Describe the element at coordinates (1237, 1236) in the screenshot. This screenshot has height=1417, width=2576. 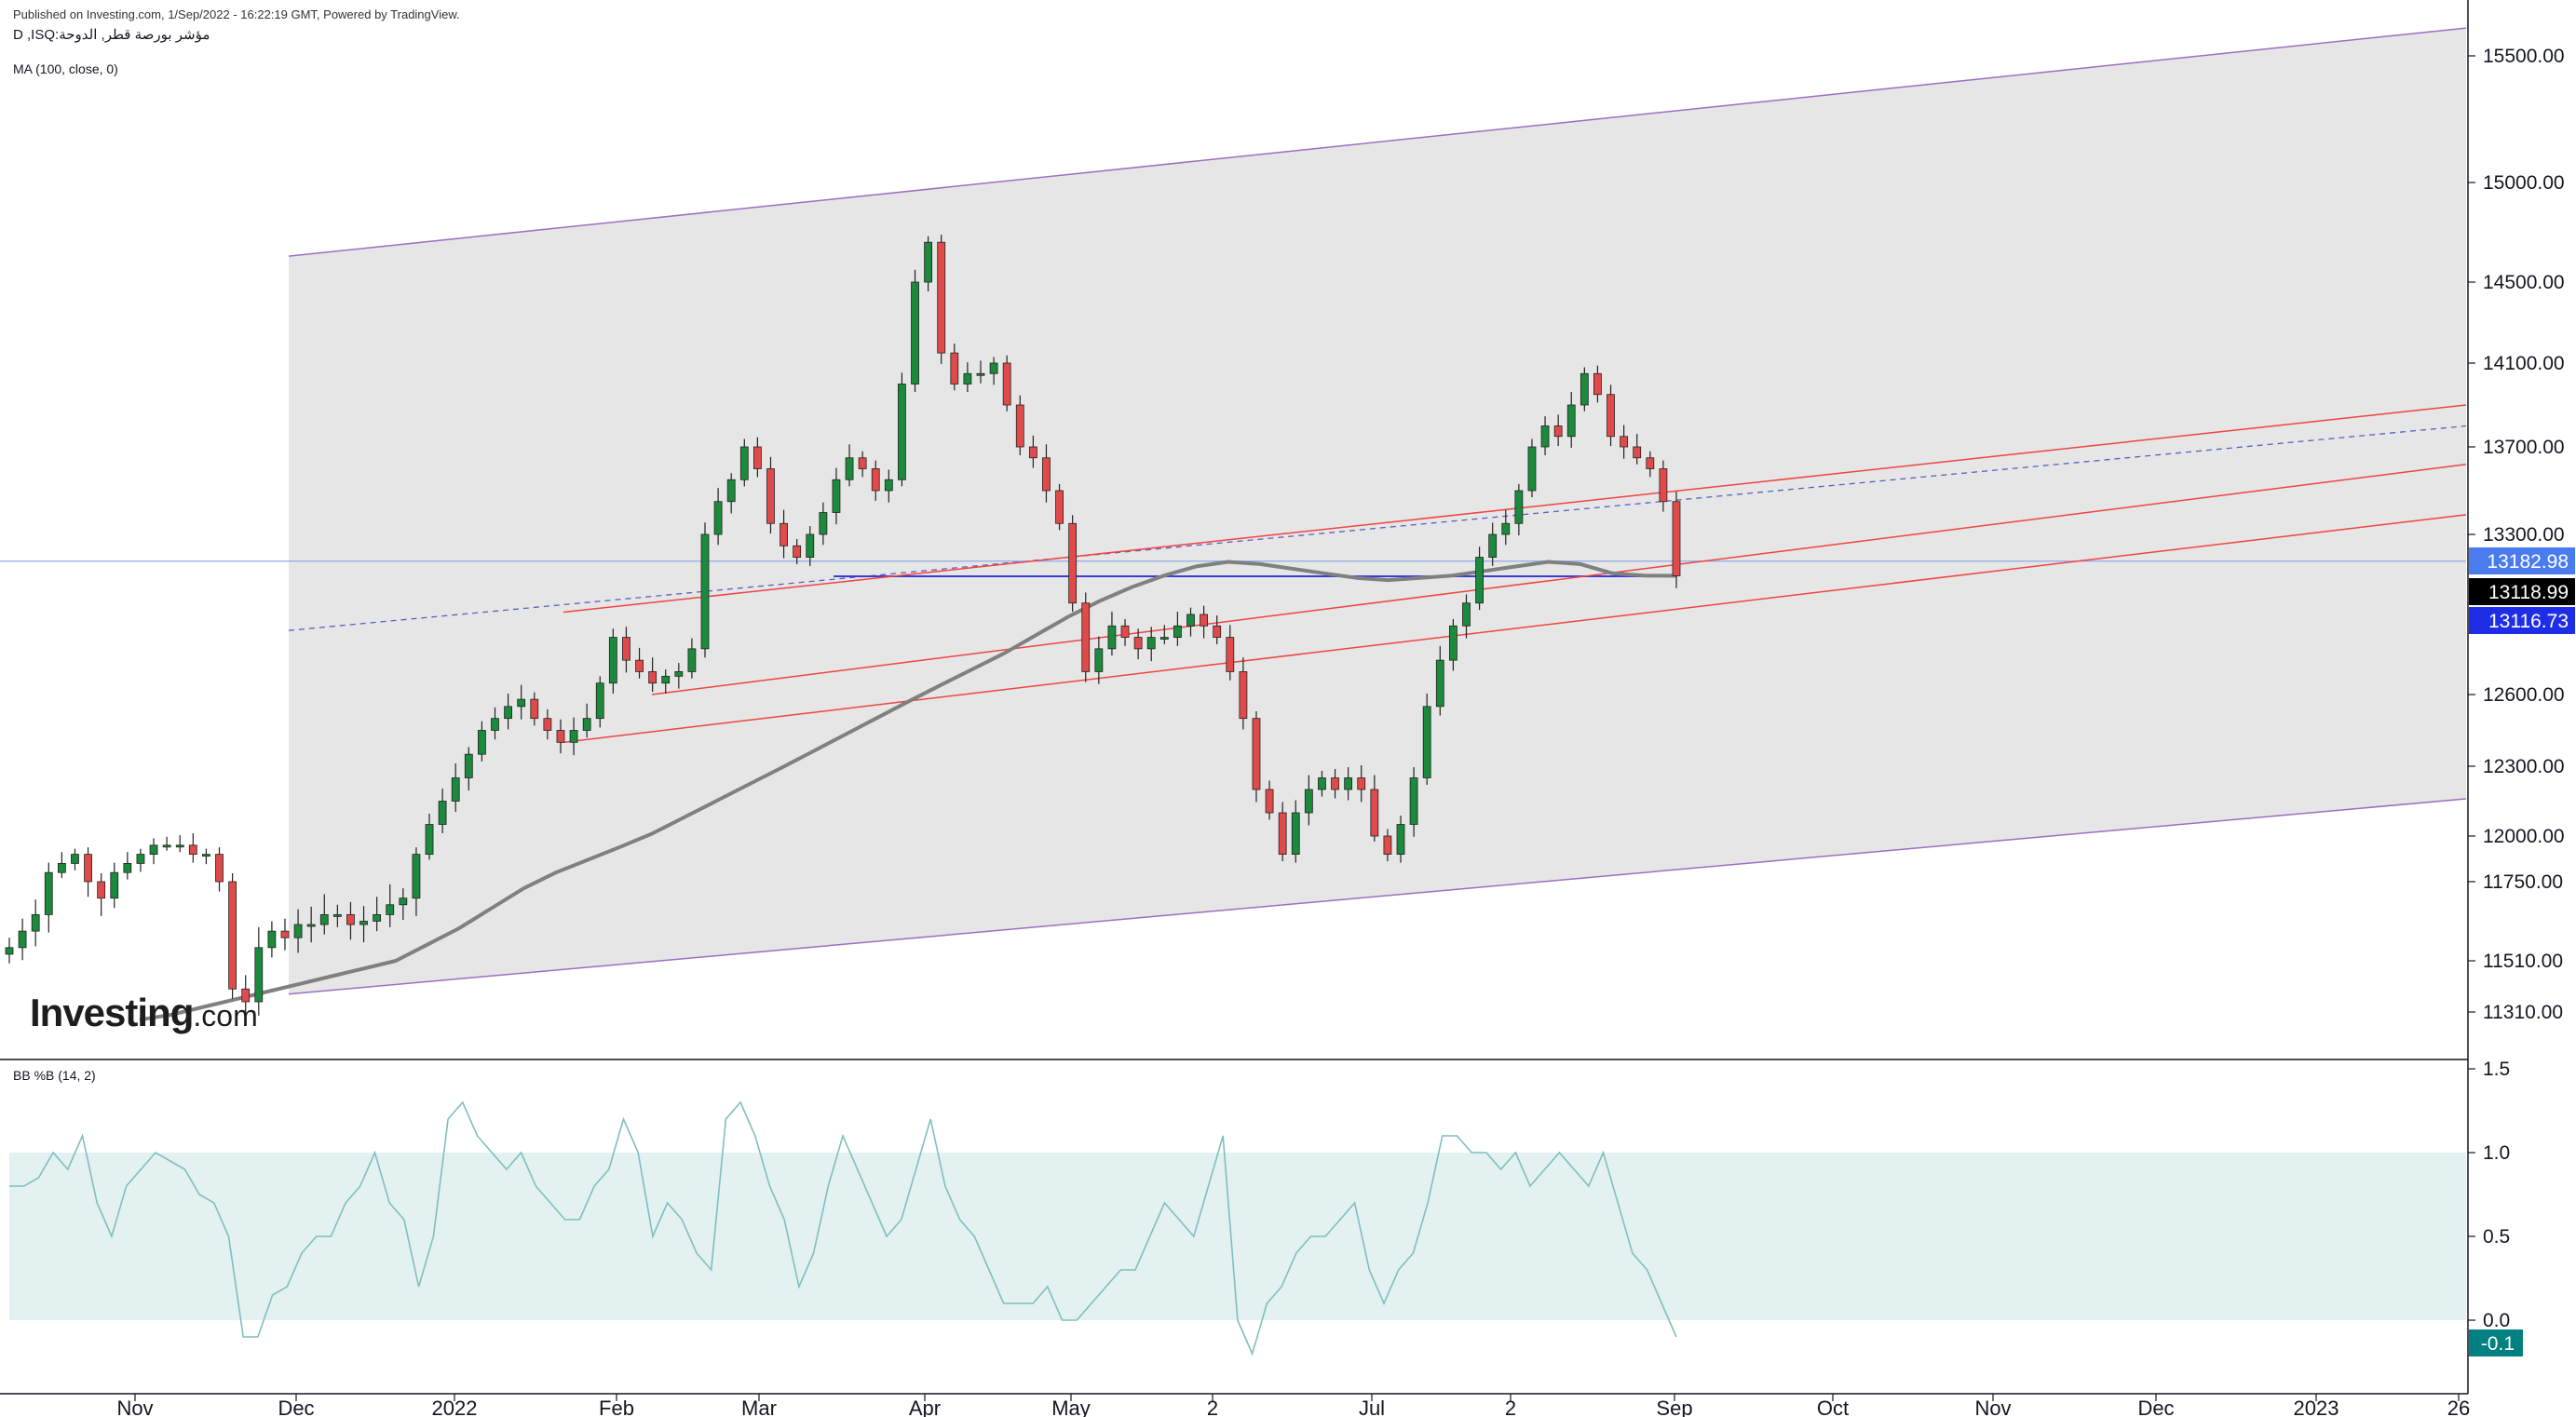
I see `bb-band` at that location.